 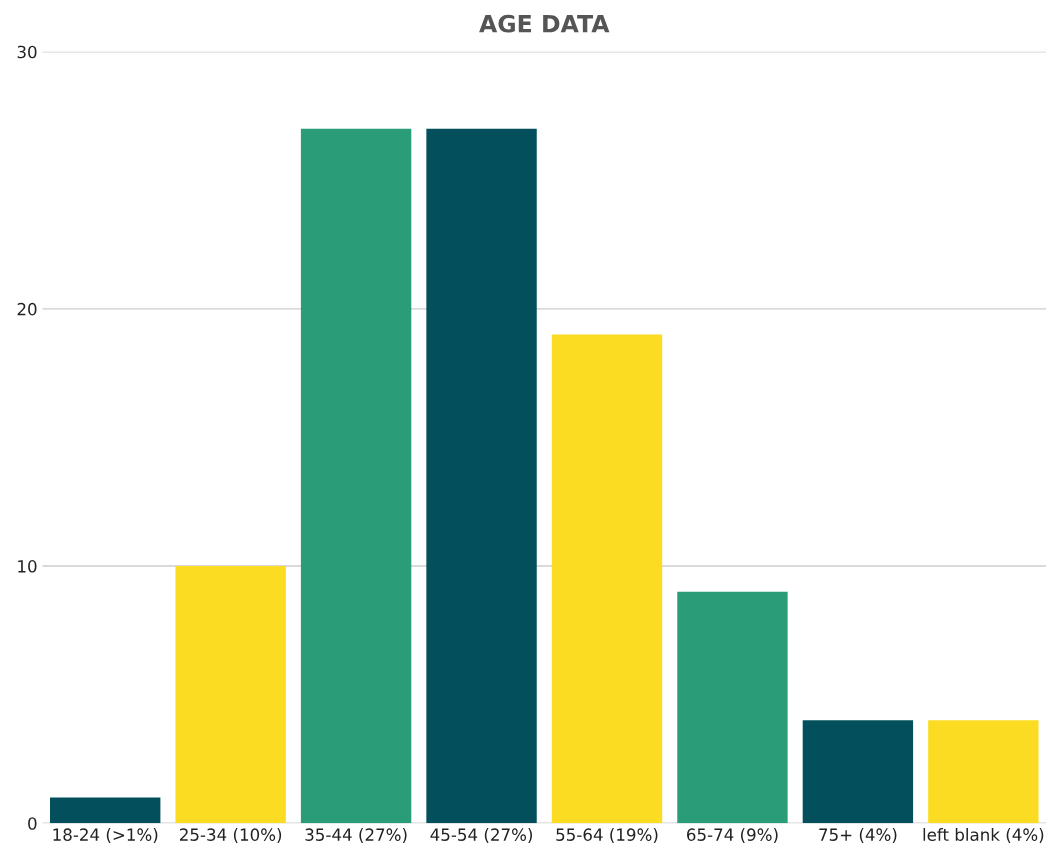 I want to click on y-tick-label: 30, so click(x=27, y=52).